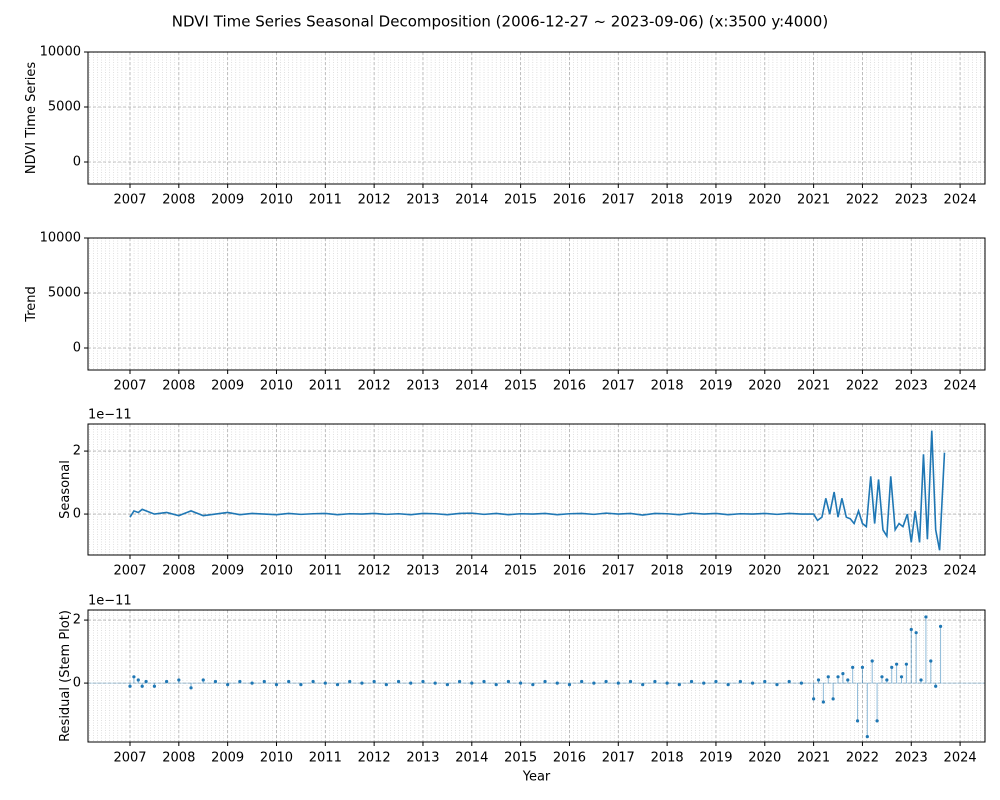 This screenshot has height=800, width=1000. I want to click on x-tick-label: 2018, so click(667, 758).